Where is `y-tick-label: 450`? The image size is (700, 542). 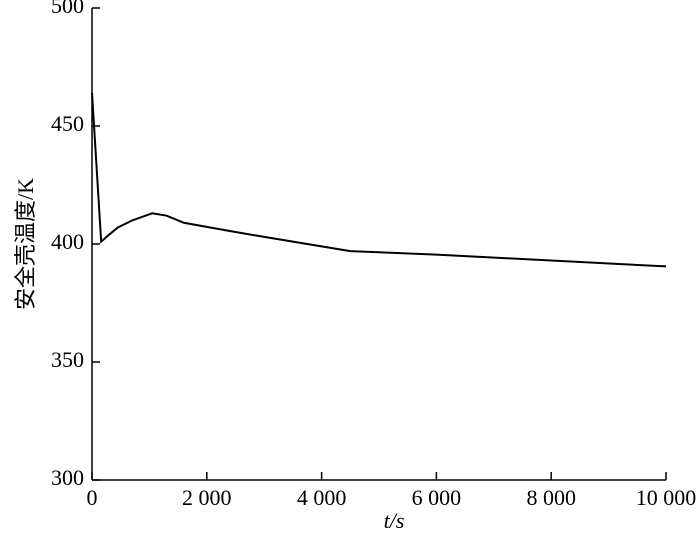
y-tick-label: 450 is located at coordinates (67, 123).